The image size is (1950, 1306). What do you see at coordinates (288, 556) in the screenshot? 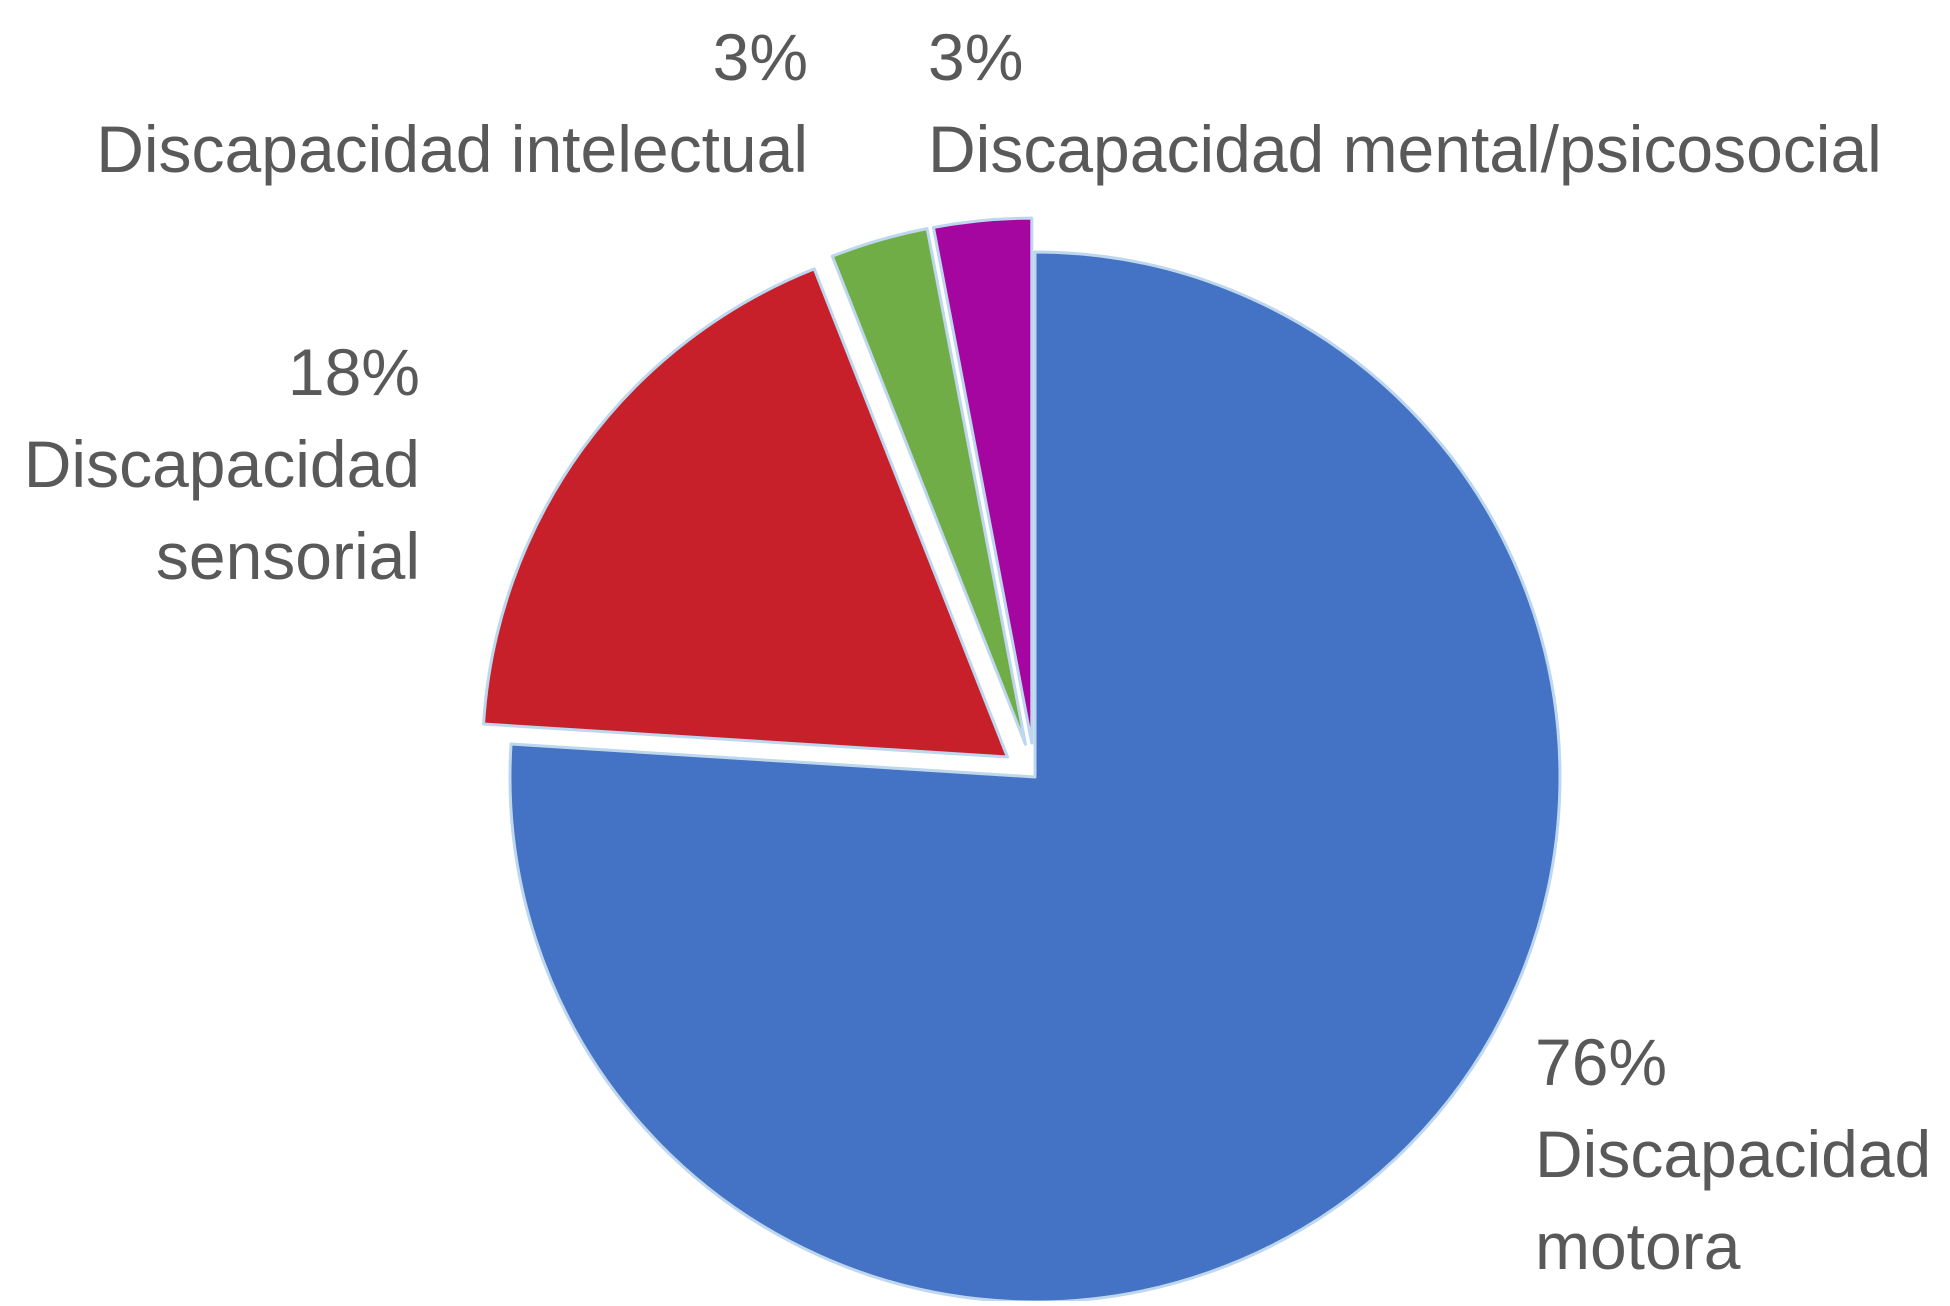
I see `slice-category-label: sensorial` at bounding box center [288, 556].